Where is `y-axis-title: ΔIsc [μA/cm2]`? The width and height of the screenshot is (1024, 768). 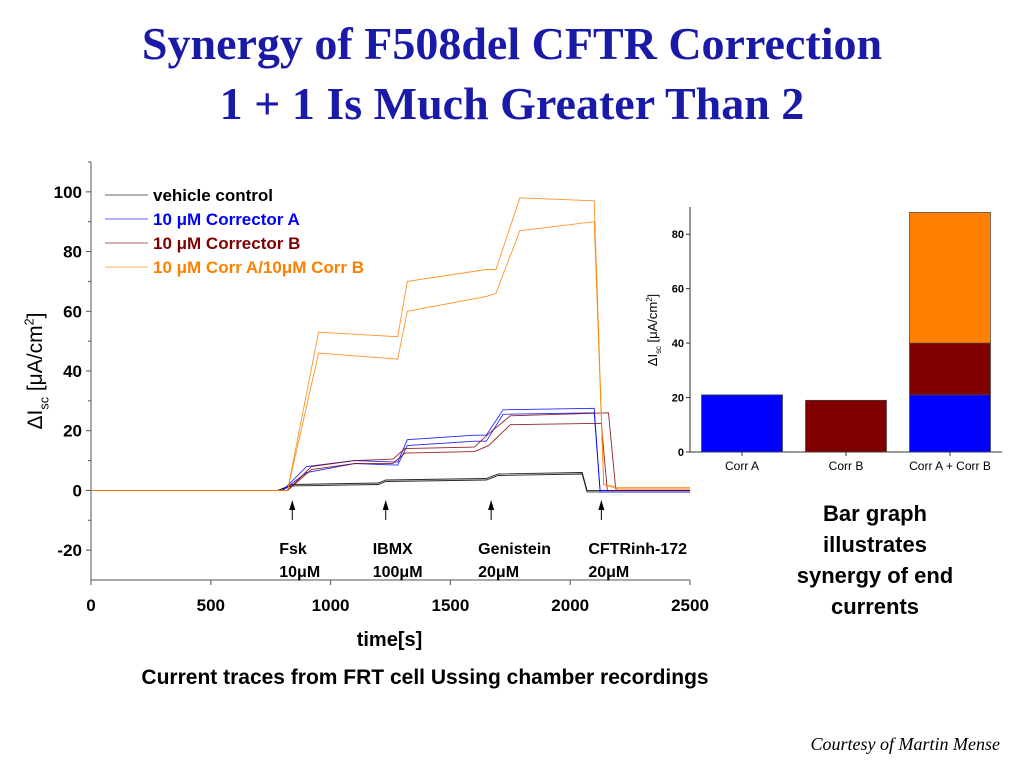
y-axis-title: ΔIsc [μA/cm2] is located at coordinates (37, 371).